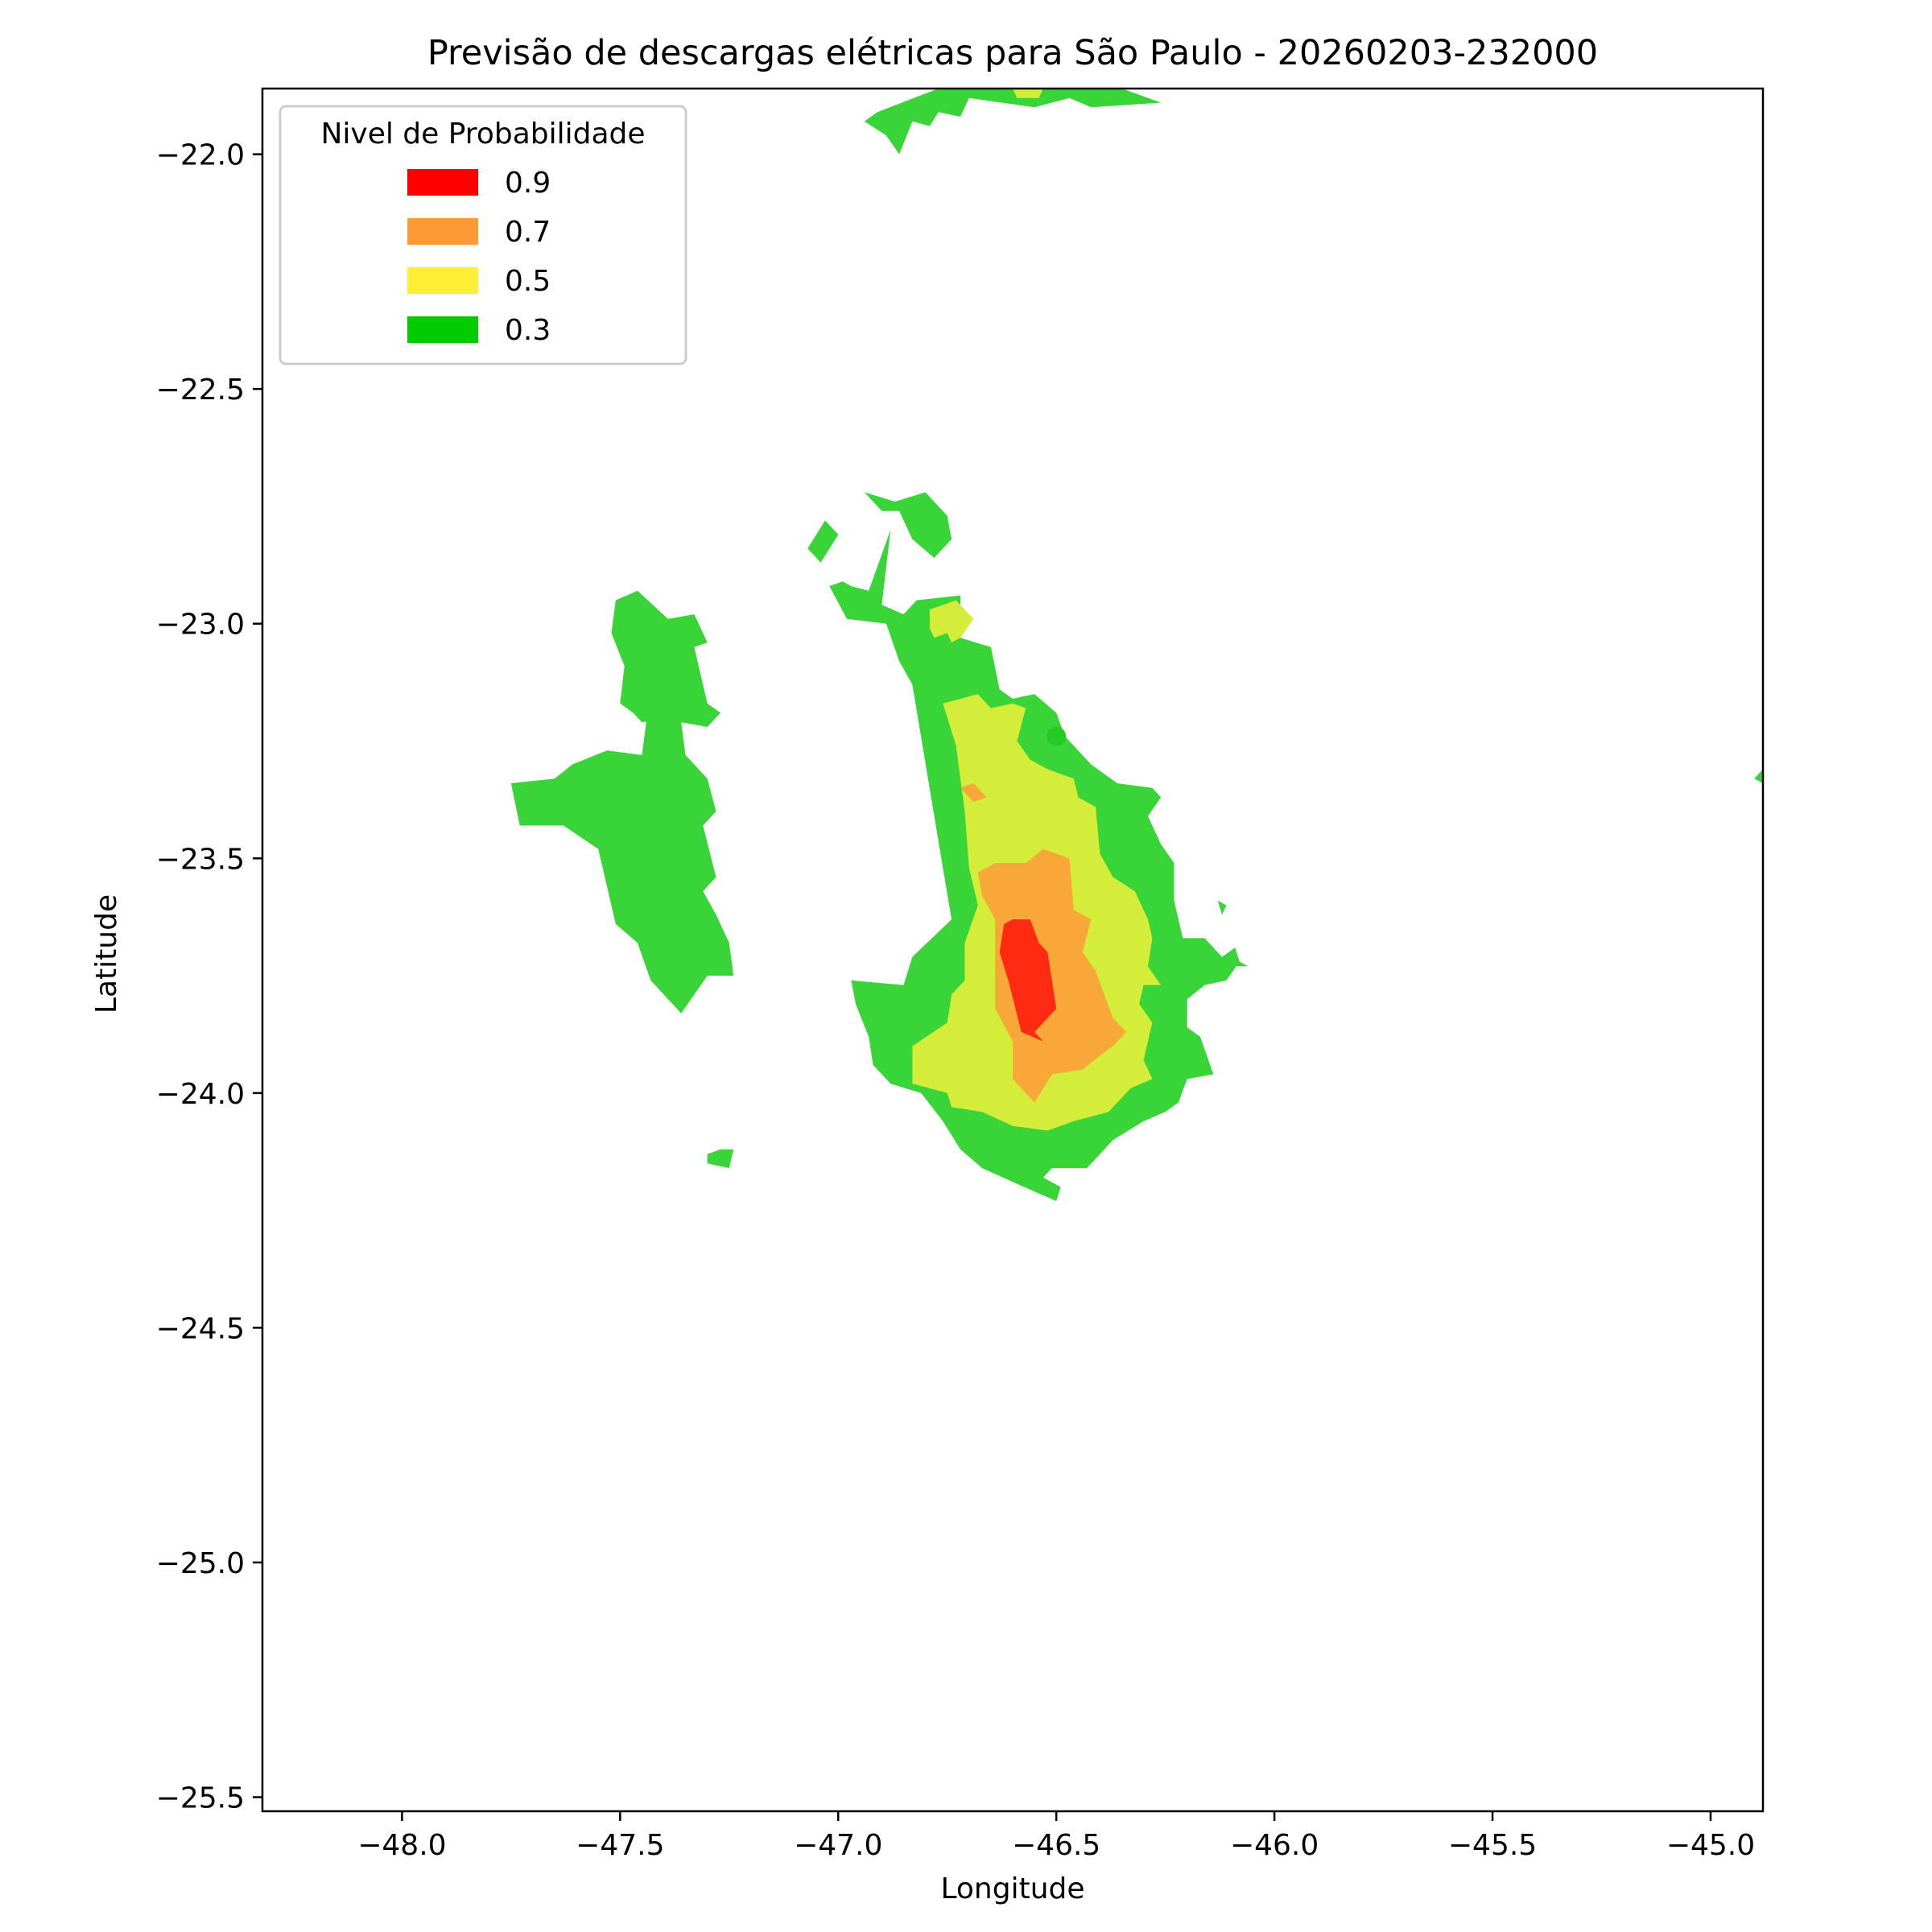 The width and height of the screenshot is (1932, 1932). Describe the element at coordinates (1056, 1846) in the screenshot. I see `x-tick-label: −46.5` at that location.